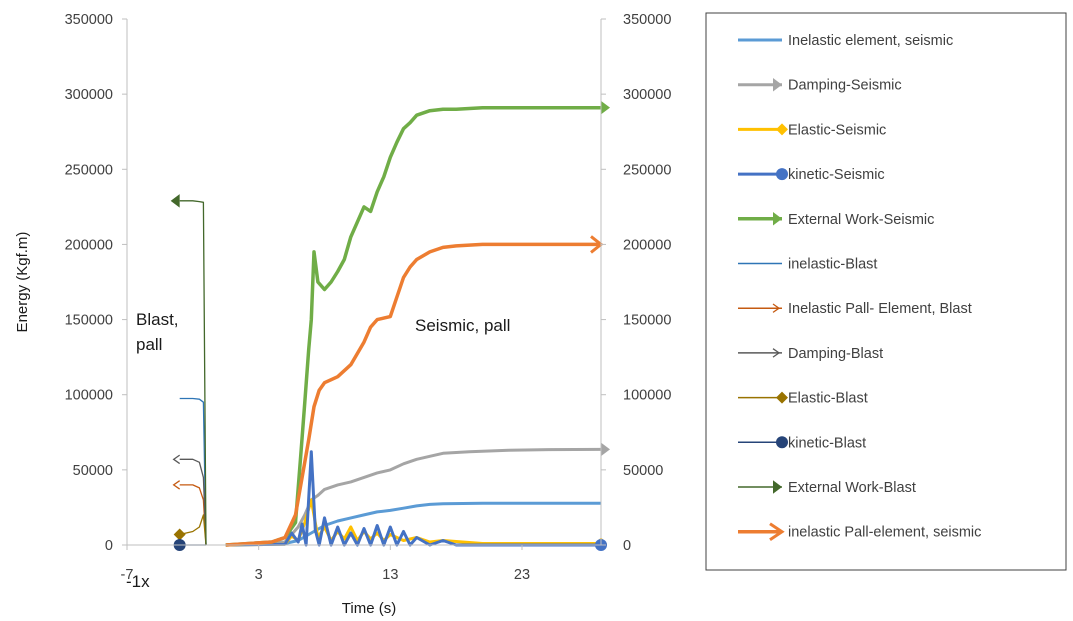 The image size is (1073, 621). I want to click on y-tick-label-right: 300000, so click(647, 95).